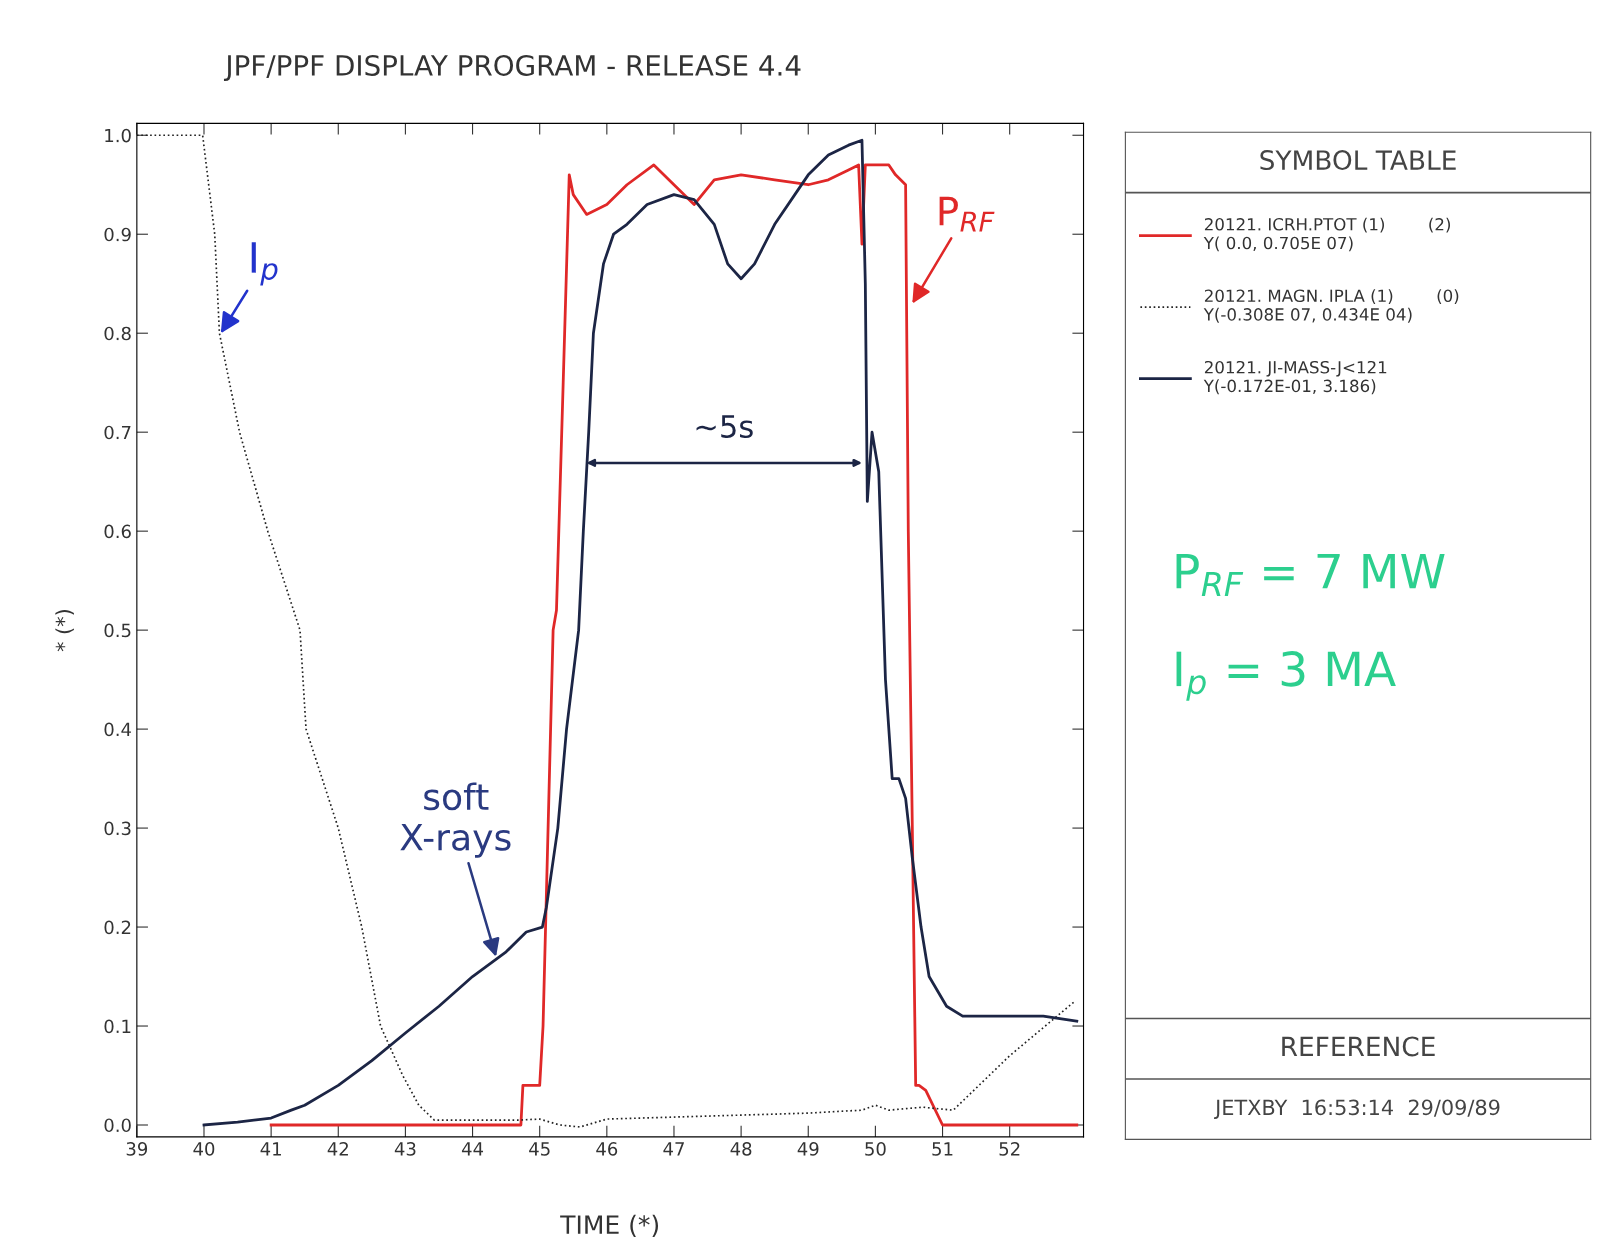 This screenshot has width=1610, height=1259. I want to click on text: REFERENCE, so click(1358, 1046).